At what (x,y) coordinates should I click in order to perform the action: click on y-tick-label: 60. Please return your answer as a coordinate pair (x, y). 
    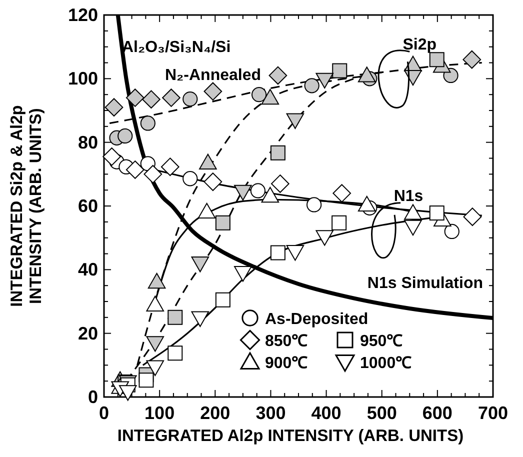
    Looking at the image, I should click on (88, 206).